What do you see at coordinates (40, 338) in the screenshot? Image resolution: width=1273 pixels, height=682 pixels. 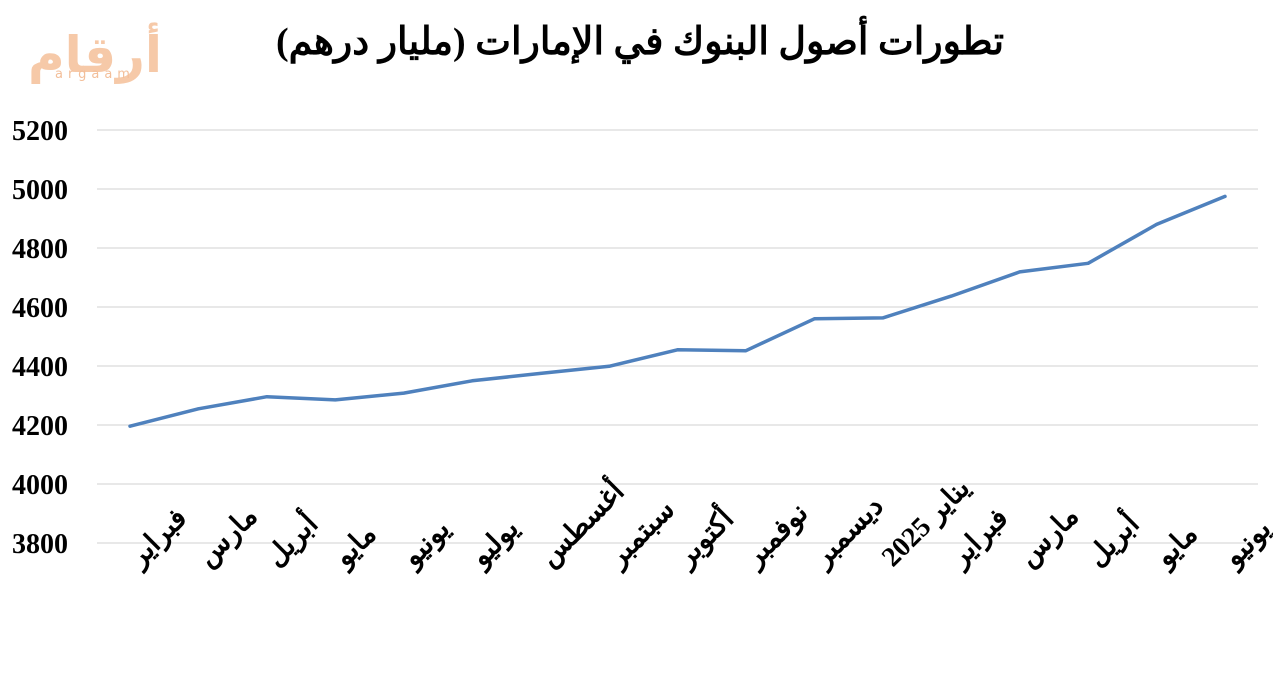 I see `y-axis-ticks: 3800 4000 4200 4400 4600 4800 5000 5200` at bounding box center [40, 338].